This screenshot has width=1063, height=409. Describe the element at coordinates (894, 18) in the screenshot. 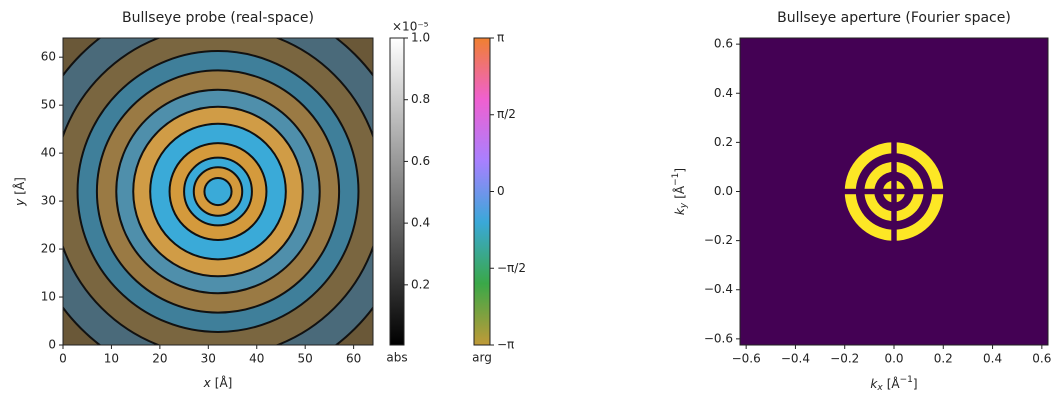

I see `chart-title: Bullseye aperture (Fourier space)` at that location.